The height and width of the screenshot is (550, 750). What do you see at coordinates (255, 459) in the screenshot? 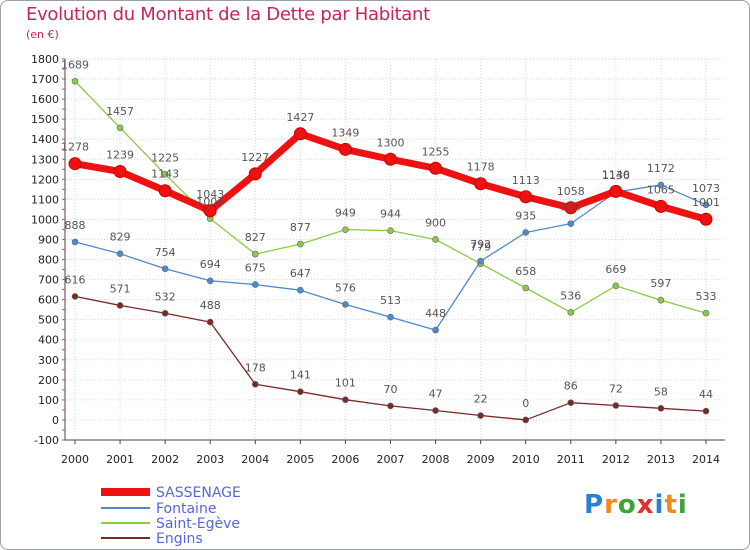
I see `x-tick-label: 2004` at bounding box center [255, 459].